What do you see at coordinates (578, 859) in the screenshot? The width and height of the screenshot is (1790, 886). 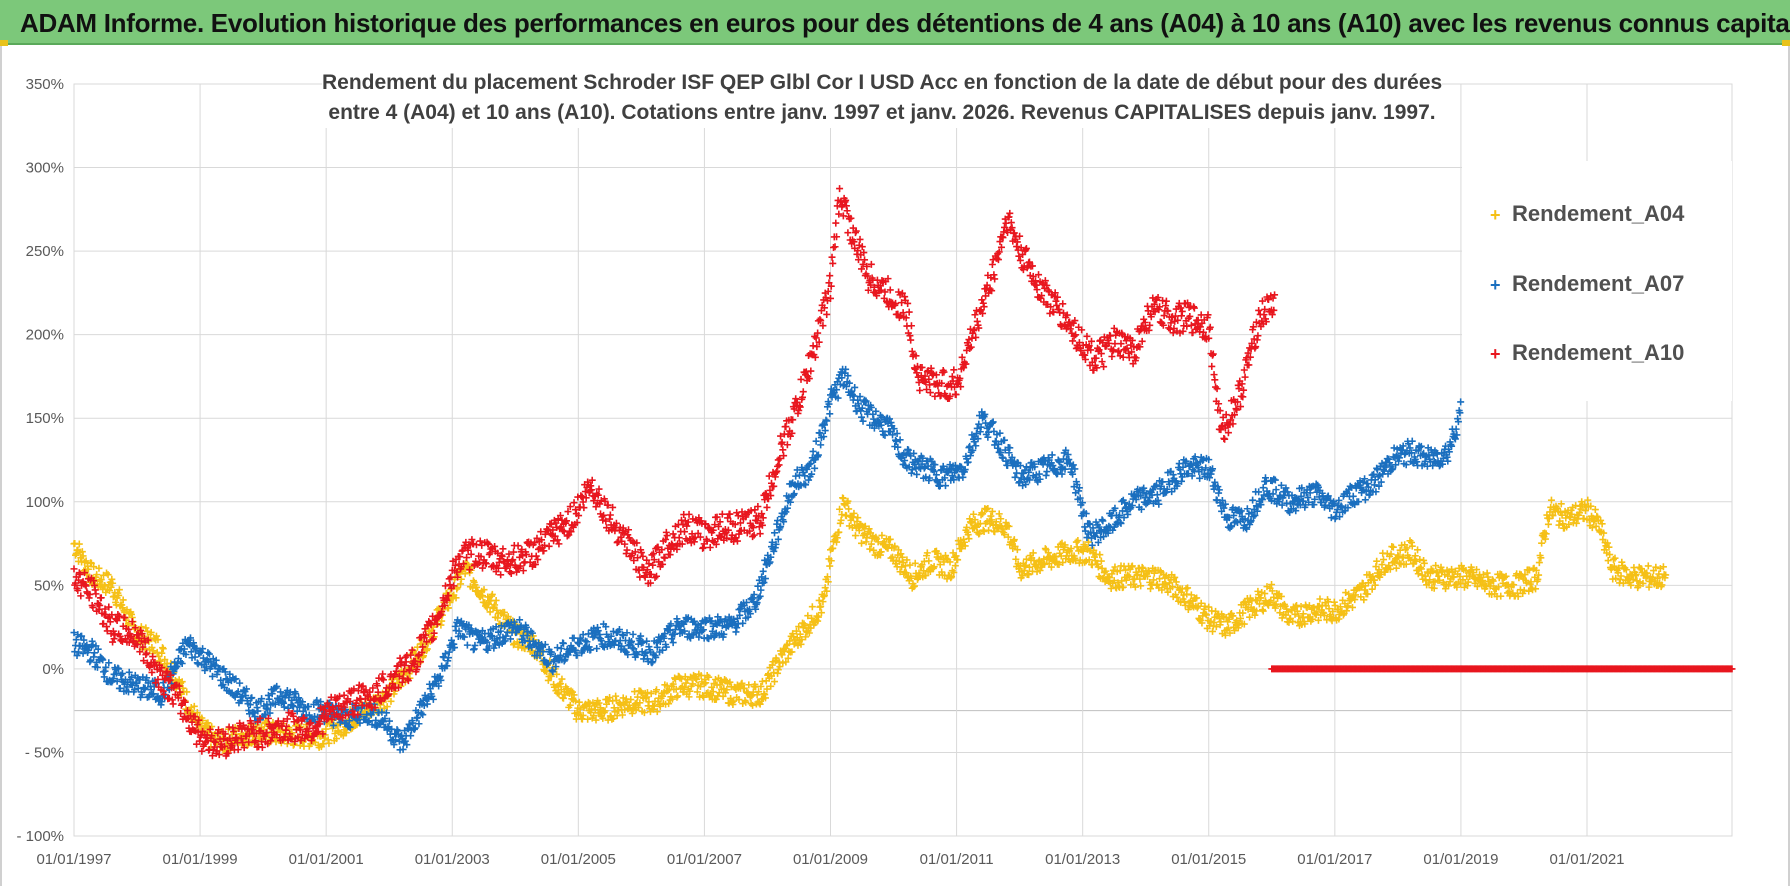 I see `x-tick-label: 01/01/2005` at bounding box center [578, 859].